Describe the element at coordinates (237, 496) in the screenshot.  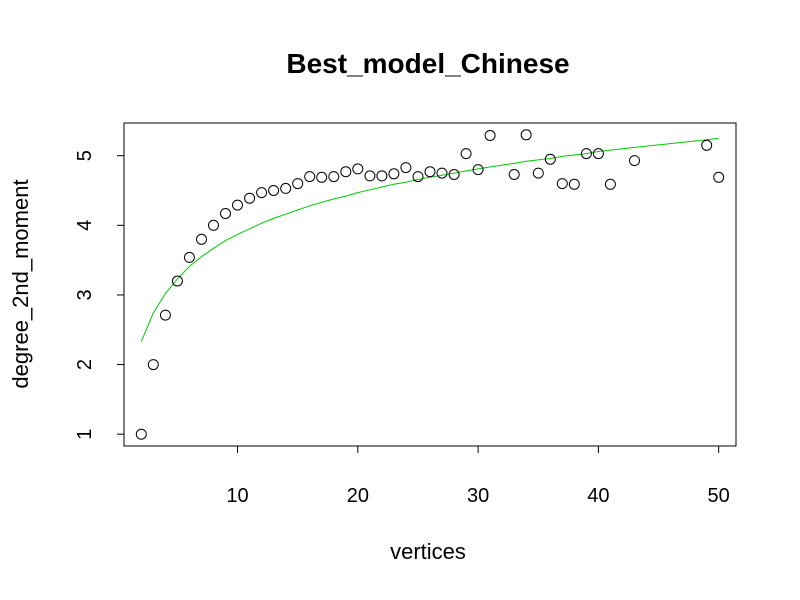
I see `x-tick-label: 10` at that location.